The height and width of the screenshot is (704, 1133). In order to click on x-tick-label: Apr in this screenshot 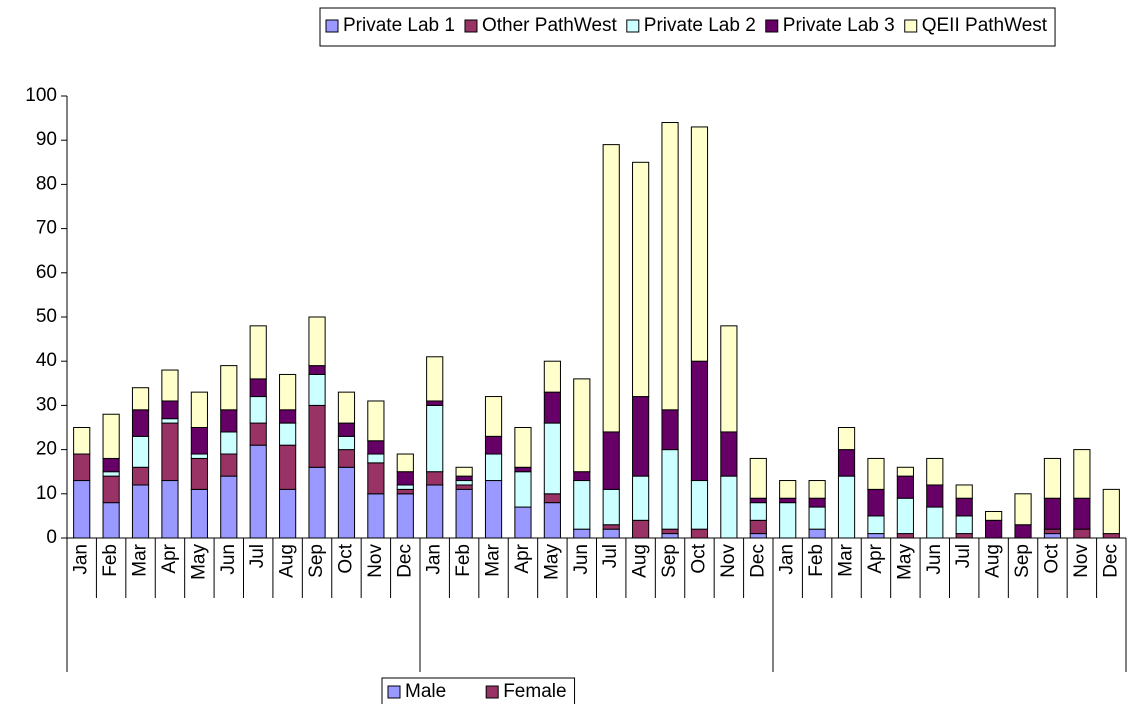, I will do `click(875, 558)`.